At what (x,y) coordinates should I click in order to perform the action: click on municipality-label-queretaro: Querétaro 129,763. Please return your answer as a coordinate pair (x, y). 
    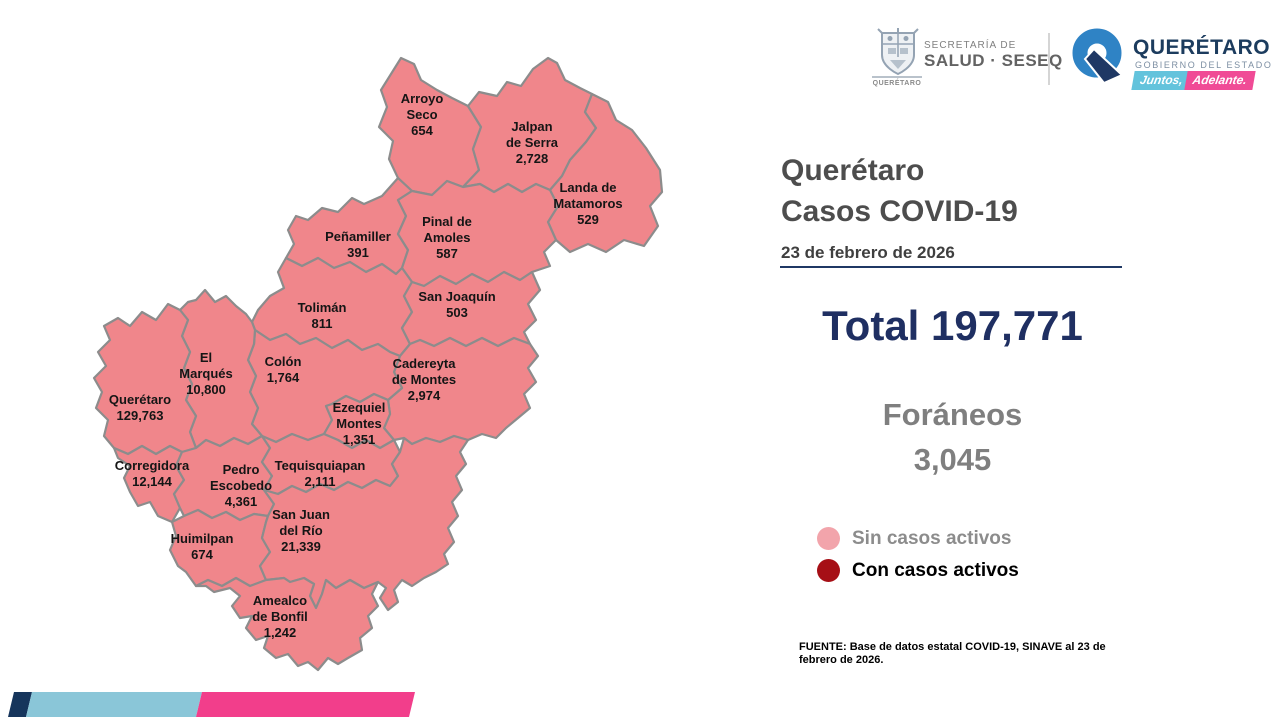
    Looking at the image, I should click on (140, 407).